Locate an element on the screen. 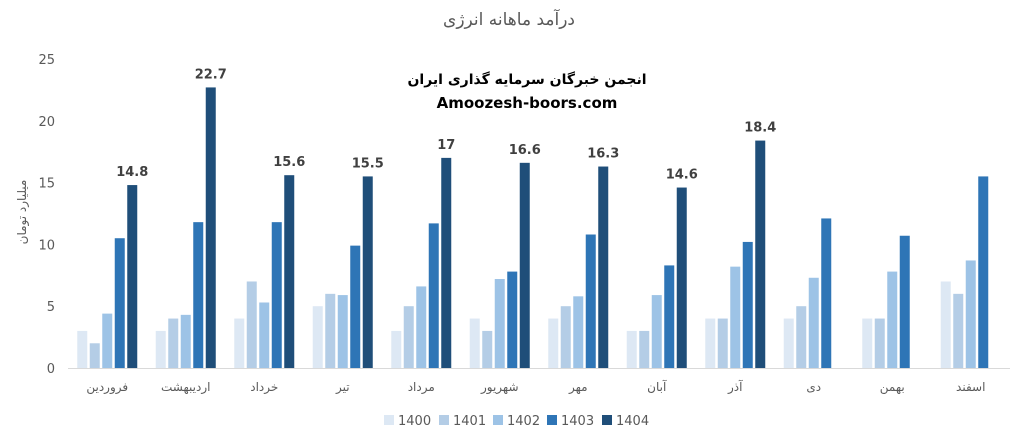 This screenshot has height=436, width=1018. data-label: 14.6 is located at coordinates (682, 175).